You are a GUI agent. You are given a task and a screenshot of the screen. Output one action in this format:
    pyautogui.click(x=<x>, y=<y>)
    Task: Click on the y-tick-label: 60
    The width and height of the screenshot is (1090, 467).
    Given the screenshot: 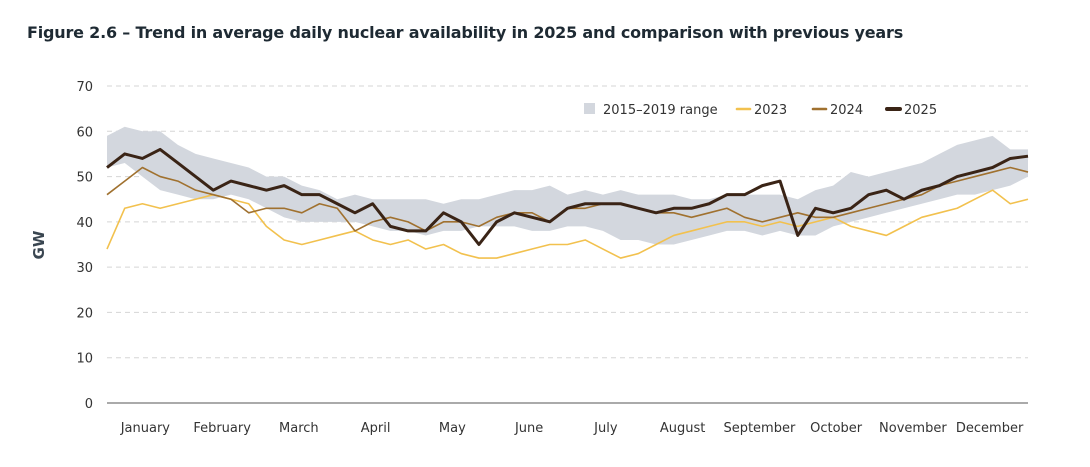 What is the action you would take?
    pyautogui.click(x=84, y=132)
    